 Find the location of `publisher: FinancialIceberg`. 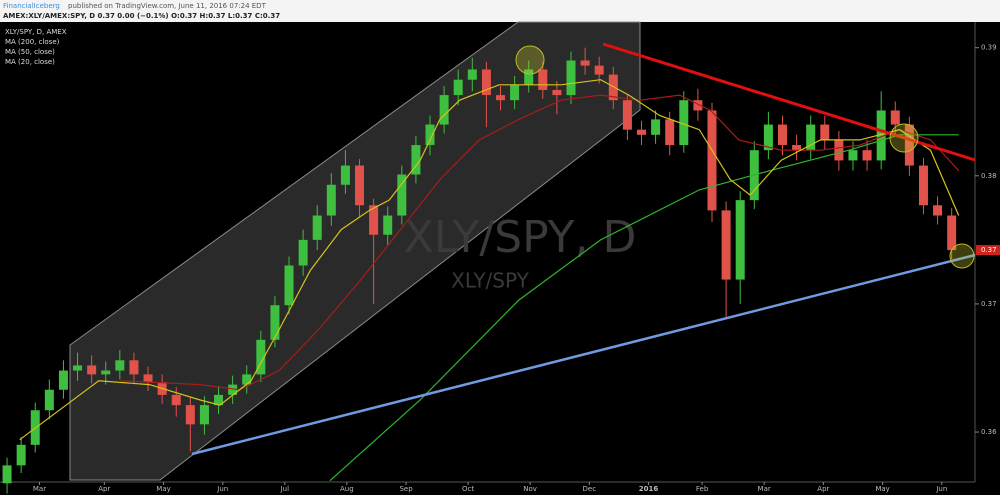

publisher: FinancialIceberg is located at coordinates (31, 6).